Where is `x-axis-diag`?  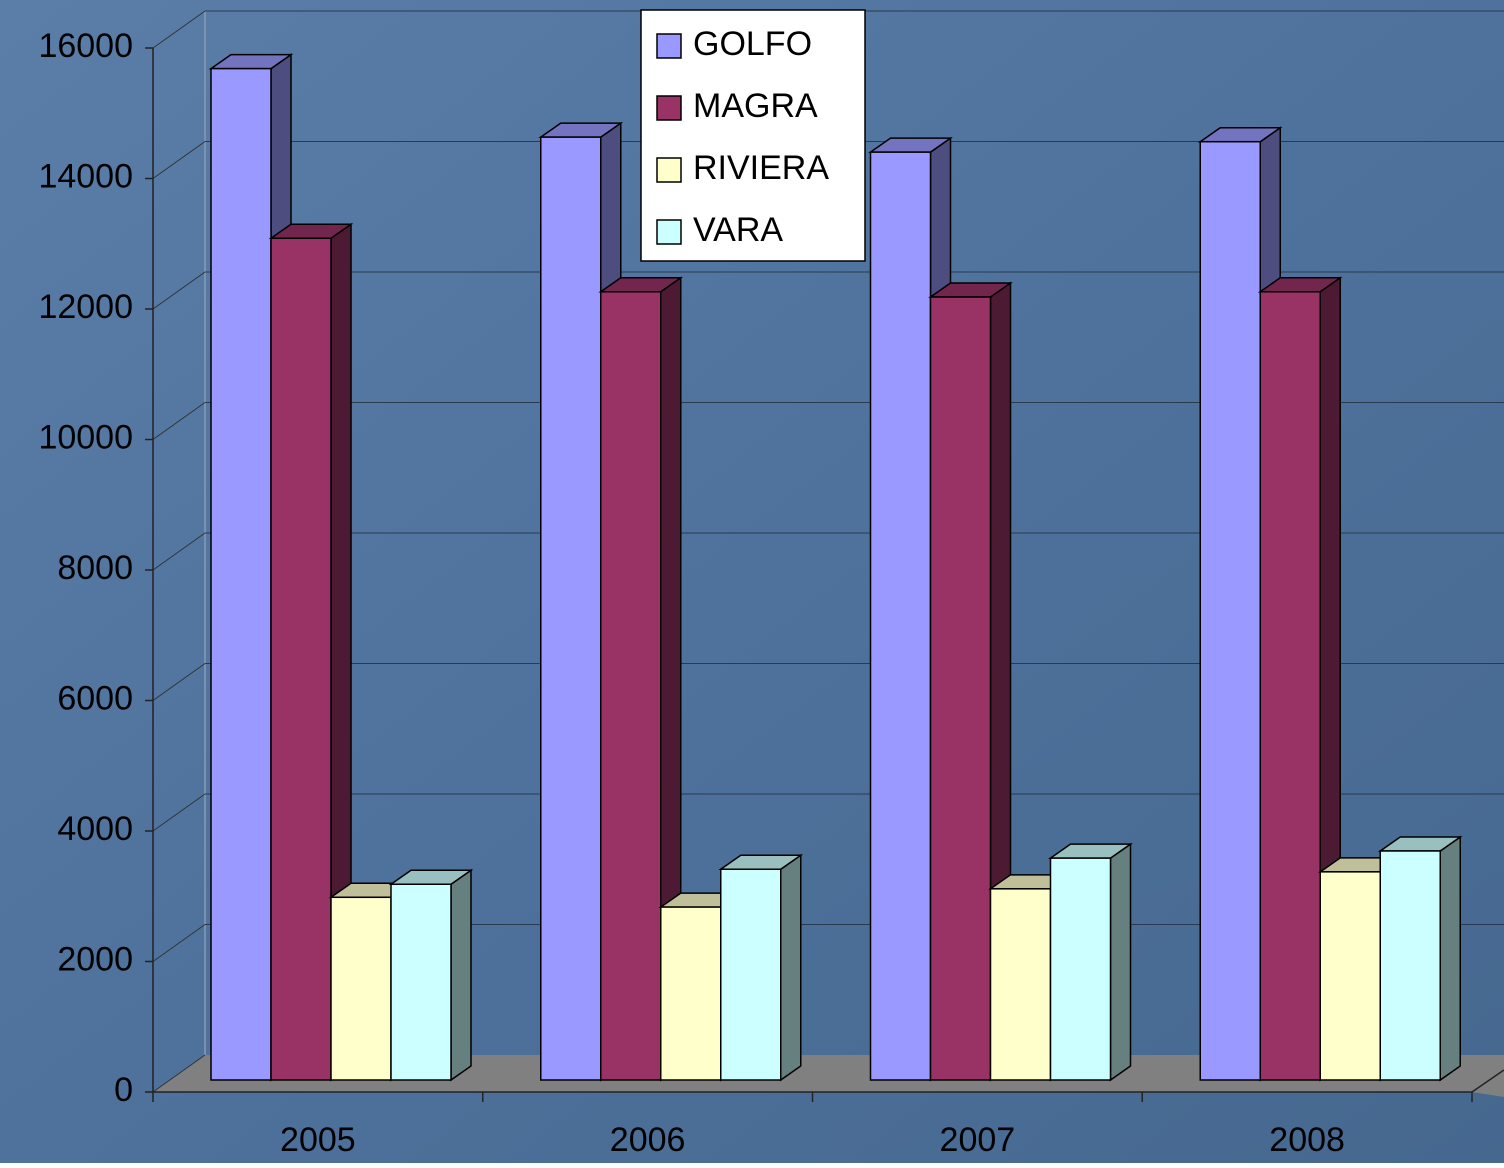 x-axis-diag is located at coordinates (1487, 1081).